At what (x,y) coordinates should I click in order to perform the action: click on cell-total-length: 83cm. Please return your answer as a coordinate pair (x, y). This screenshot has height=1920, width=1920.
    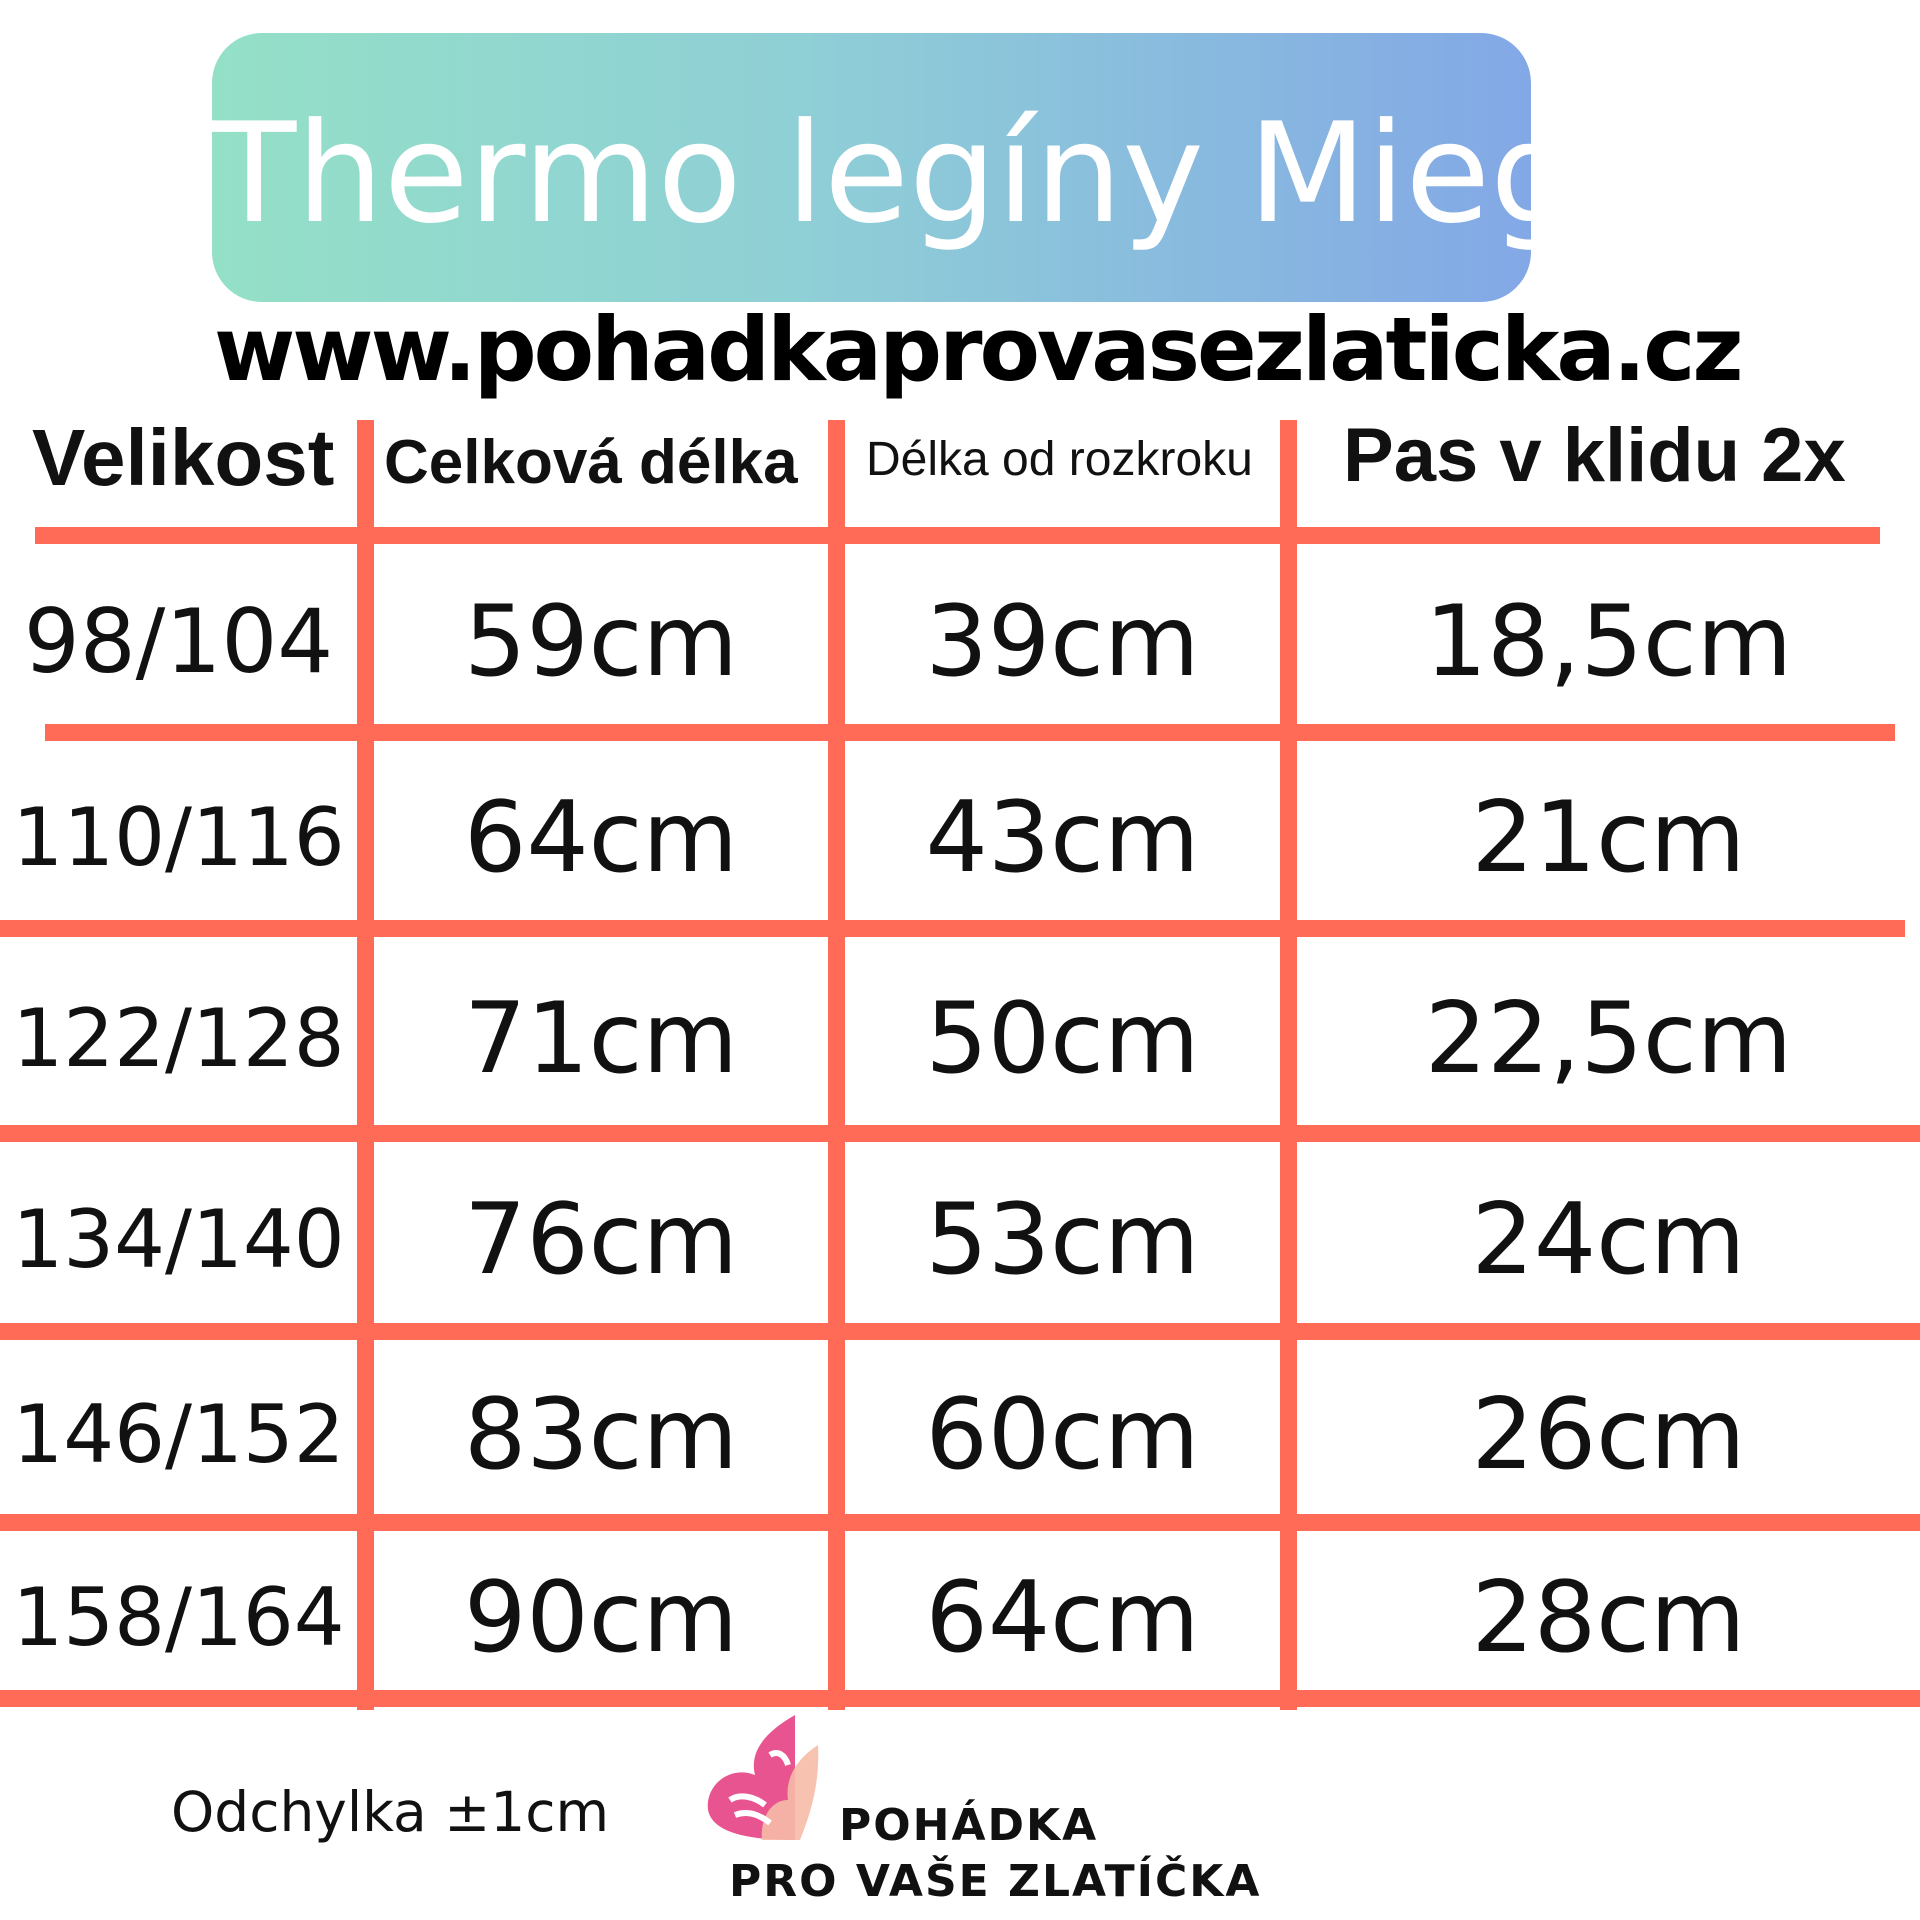
    Looking at the image, I should click on (601, 1434).